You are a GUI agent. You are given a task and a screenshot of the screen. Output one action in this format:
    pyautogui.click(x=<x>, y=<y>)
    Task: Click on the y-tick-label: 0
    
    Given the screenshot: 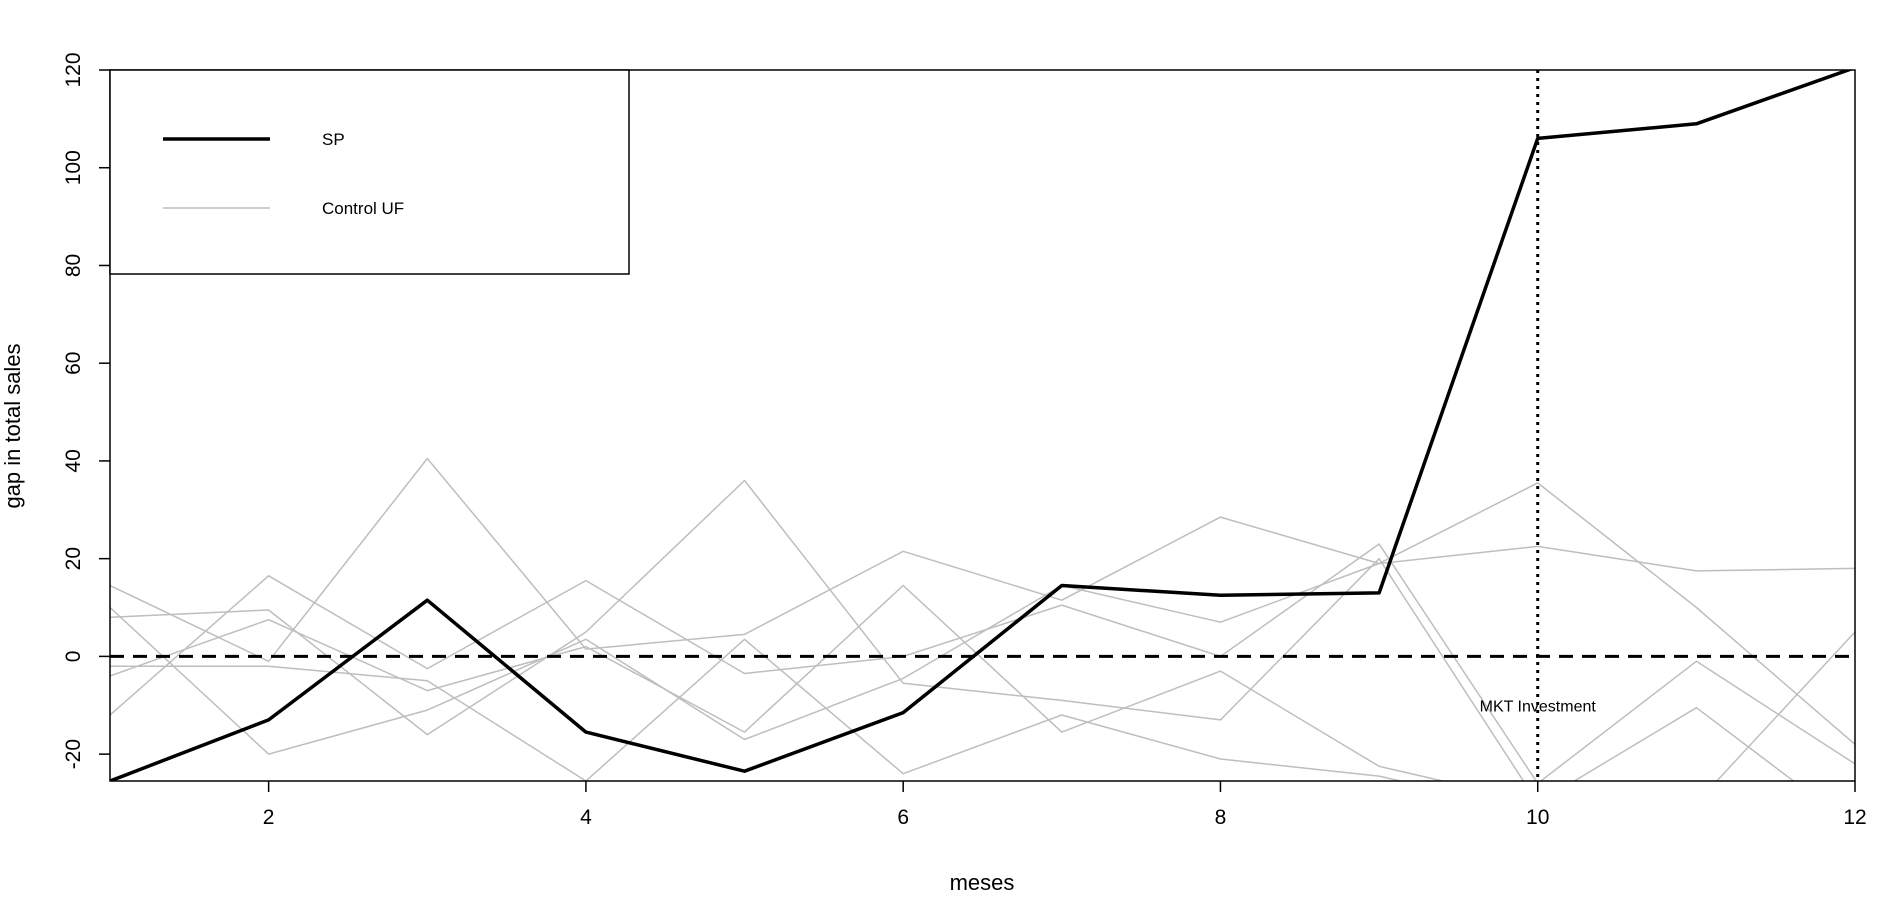 What is the action you would take?
    pyautogui.click(x=73, y=657)
    